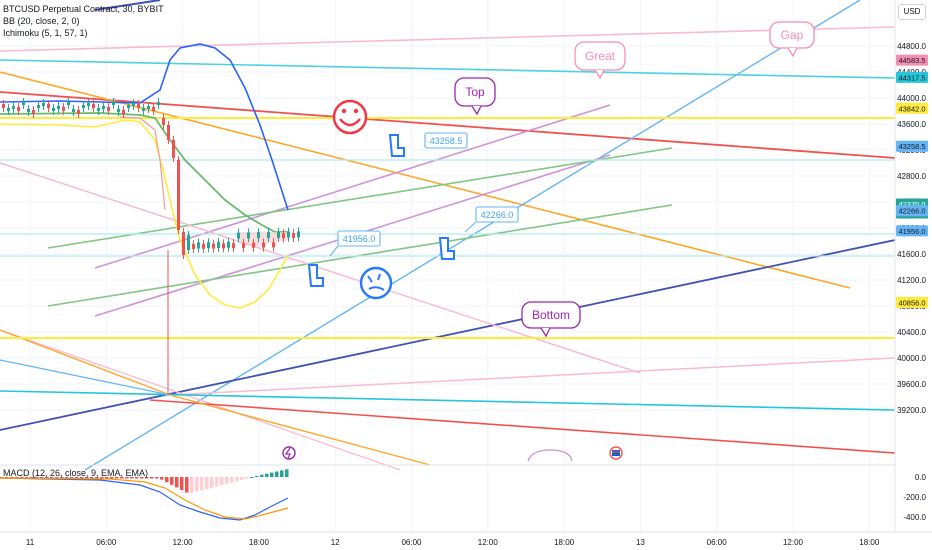  I want to click on price-tick-label: 39200.0, so click(911, 410).